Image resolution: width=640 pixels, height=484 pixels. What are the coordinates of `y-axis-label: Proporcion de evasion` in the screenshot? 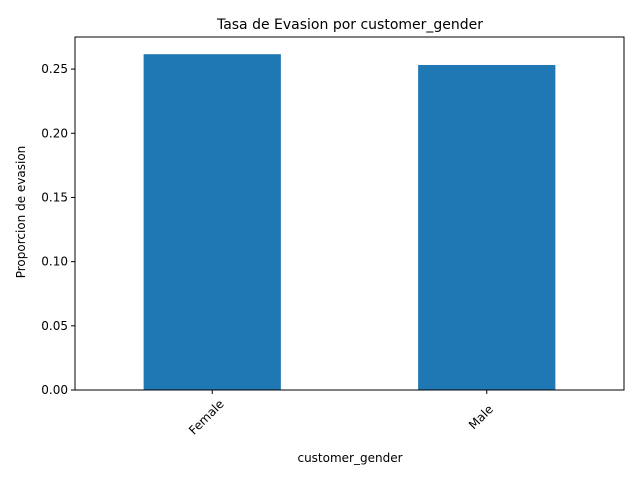 It's located at (21, 212).